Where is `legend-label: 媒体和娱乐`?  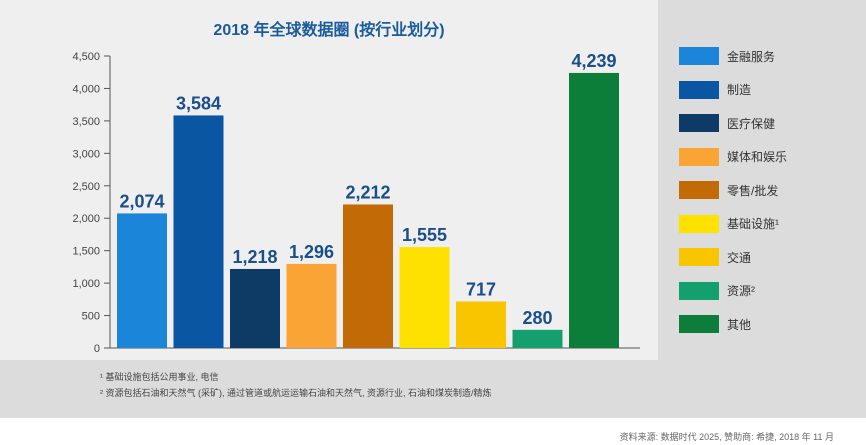 legend-label: 媒体和娱乐 is located at coordinates (757, 157).